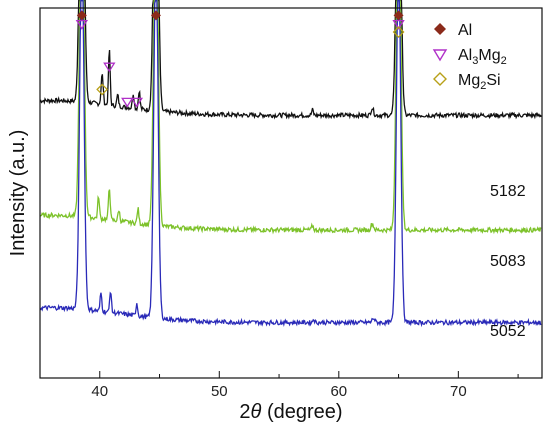  Describe the element at coordinates (301, 412) in the screenshot. I see `x-axis-label-suffix: (degree)` at that location.